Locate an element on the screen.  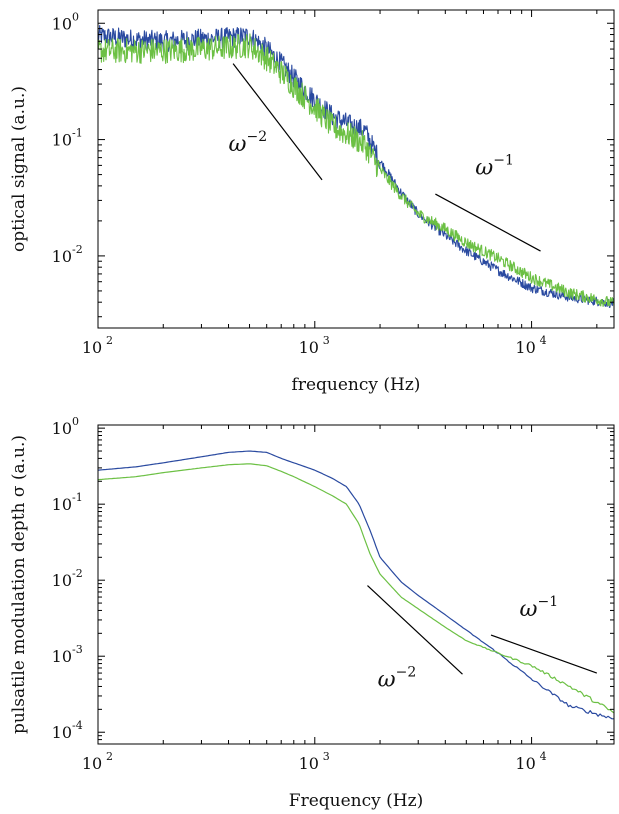
x-axis-label: frequency (Hz) is located at coordinates (356, 385).